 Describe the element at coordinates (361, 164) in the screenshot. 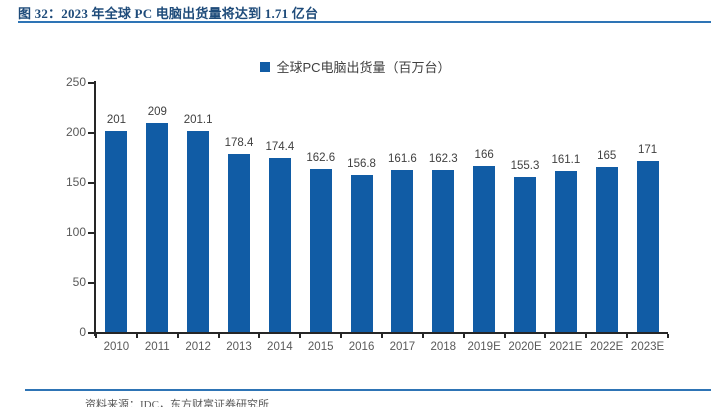

I see `bar-value-label: 156.8` at that location.